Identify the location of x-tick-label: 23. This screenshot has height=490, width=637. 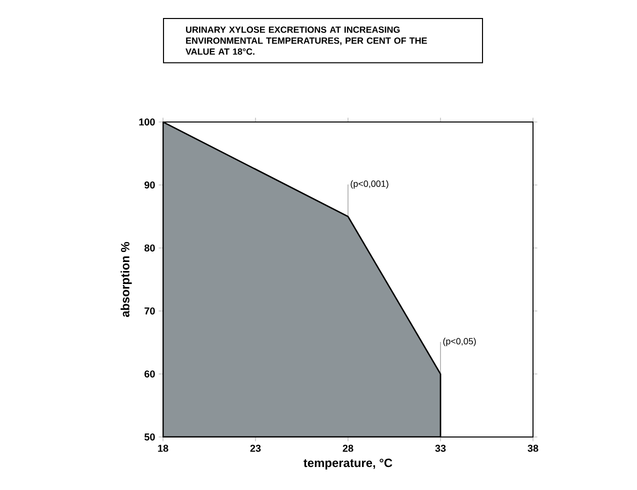
(255, 448).